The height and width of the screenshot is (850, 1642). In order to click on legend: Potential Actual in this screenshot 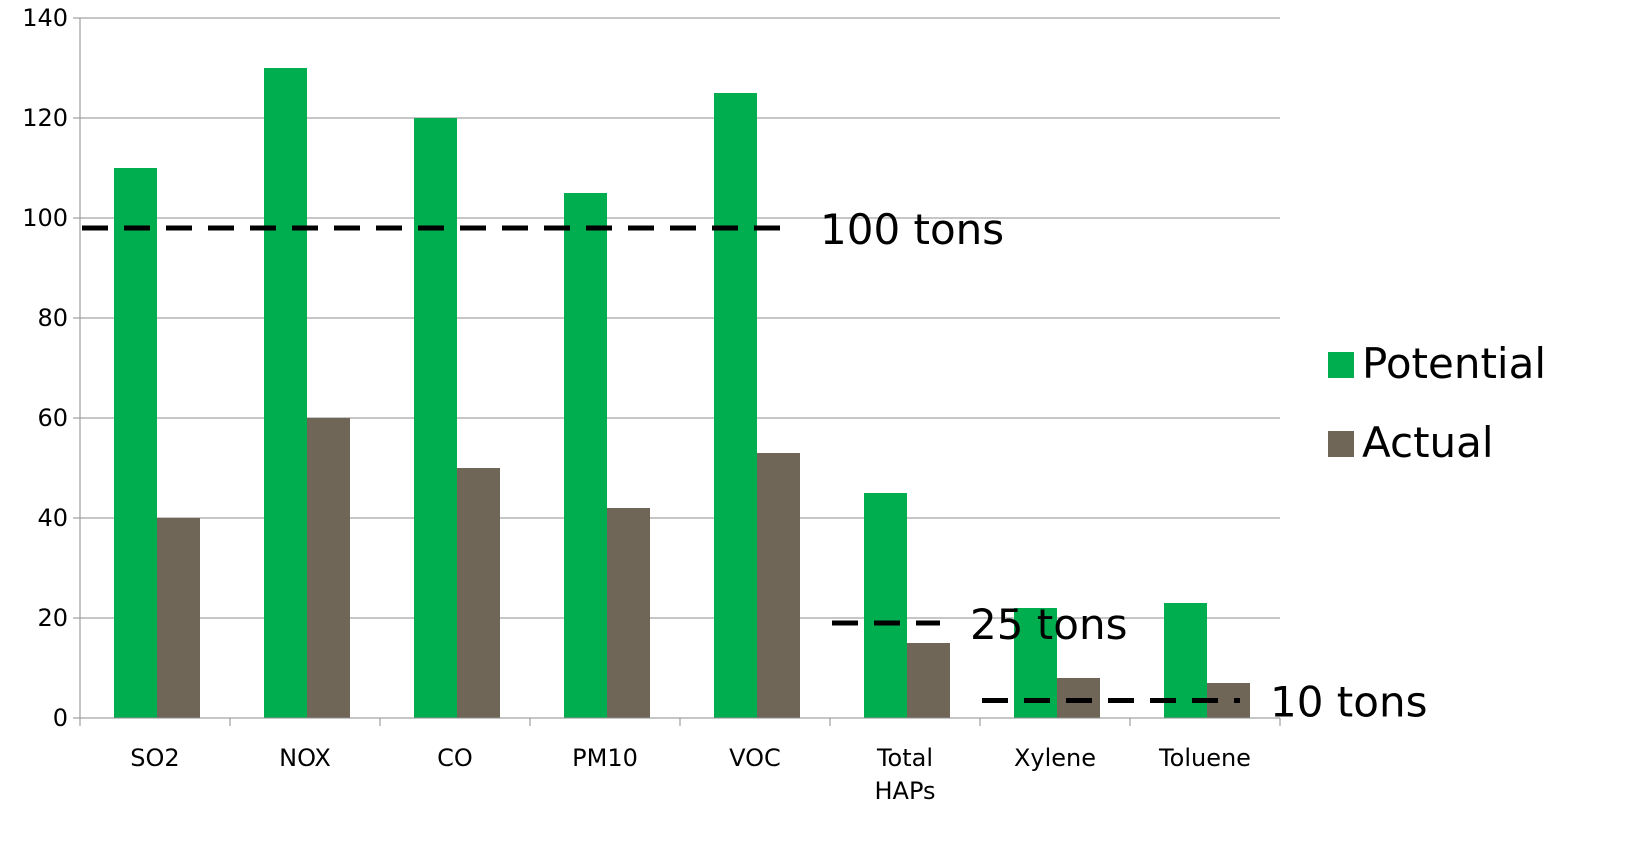, I will do `click(1437, 403)`.